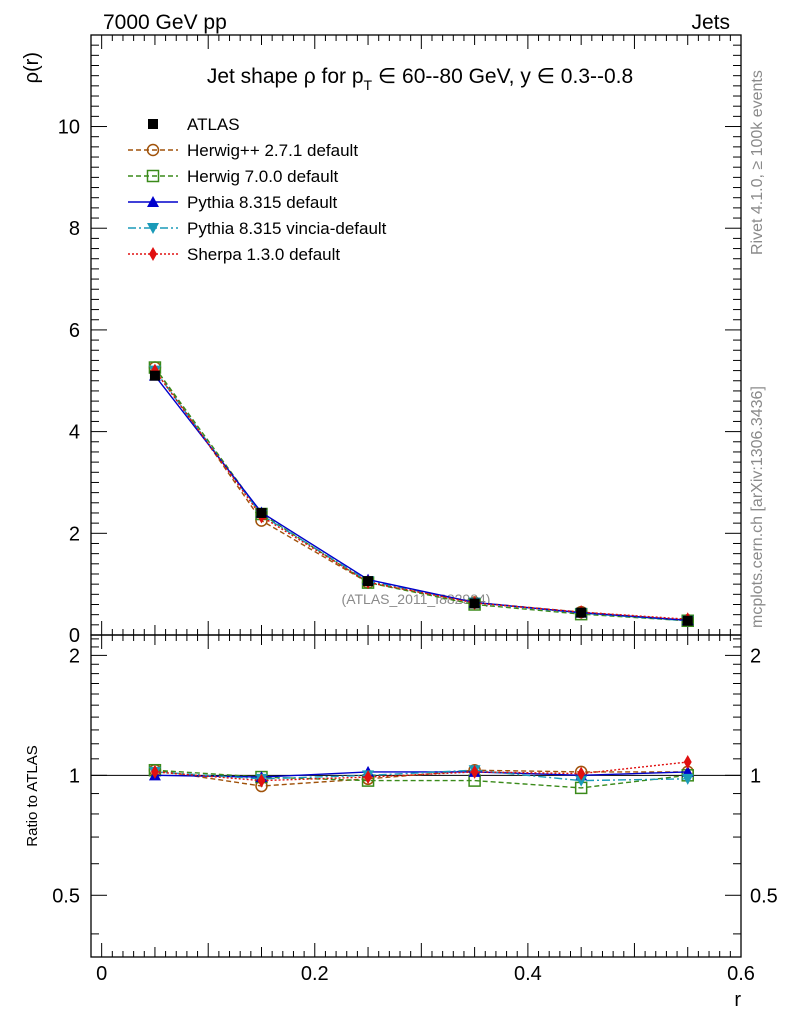  Describe the element at coordinates (502, 76) in the screenshot. I see `chart-title-suffix: ∈ 60--80 GeV, y ∈ 0.3--0.8` at that location.